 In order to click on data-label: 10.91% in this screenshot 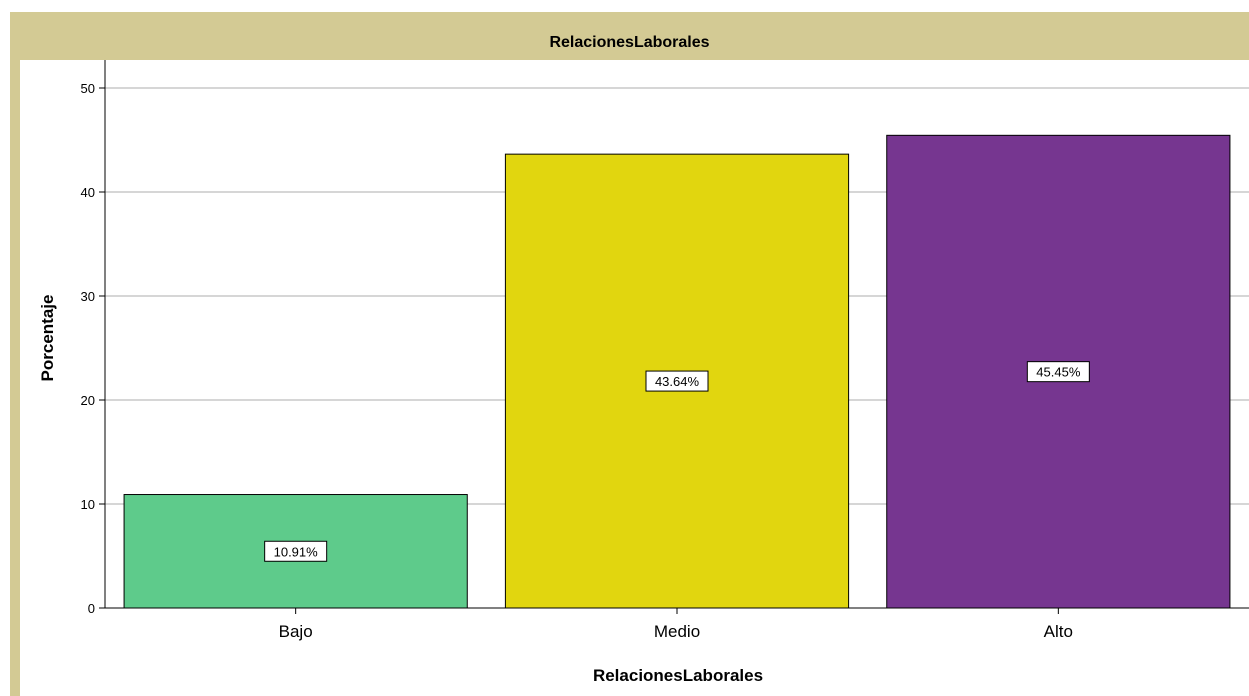, I will do `click(296, 551)`.